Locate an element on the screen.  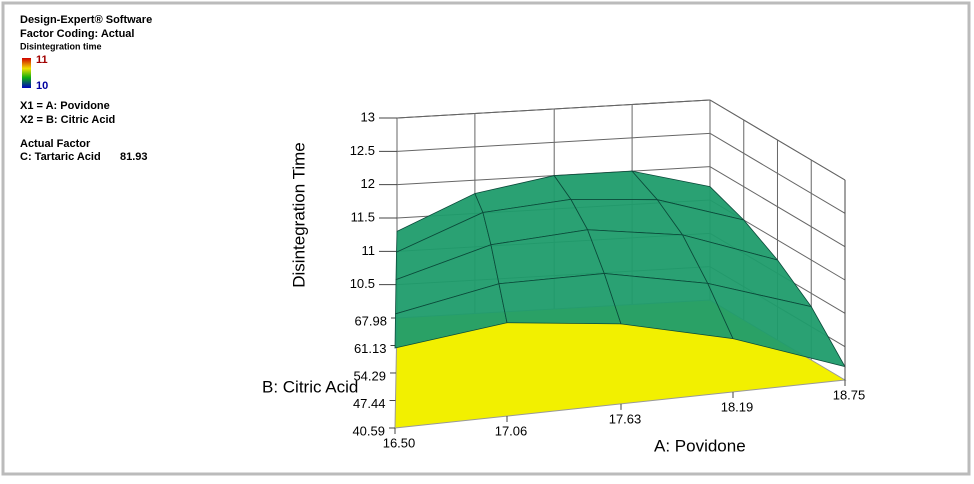
info-text: X2 = B: Citric Acid is located at coordinates (67, 120).